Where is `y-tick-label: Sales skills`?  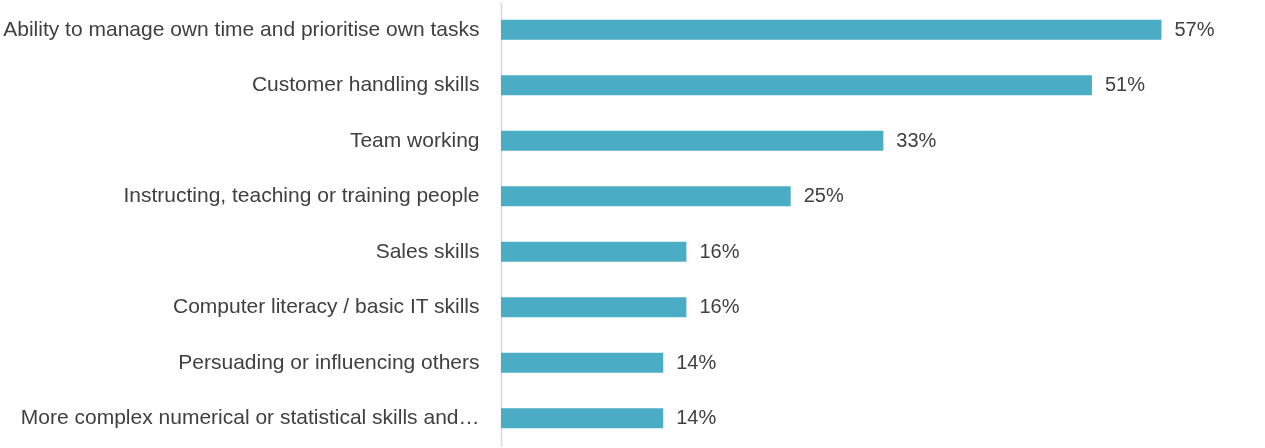 y-tick-label: Sales skills is located at coordinates (427, 250).